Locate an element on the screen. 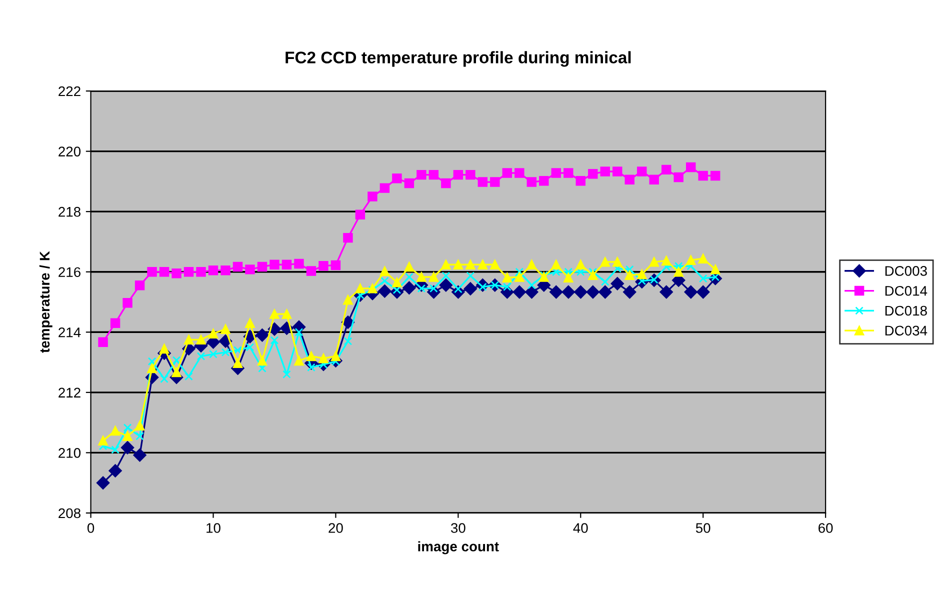  x-tick-label: 60 is located at coordinates (825, 528).